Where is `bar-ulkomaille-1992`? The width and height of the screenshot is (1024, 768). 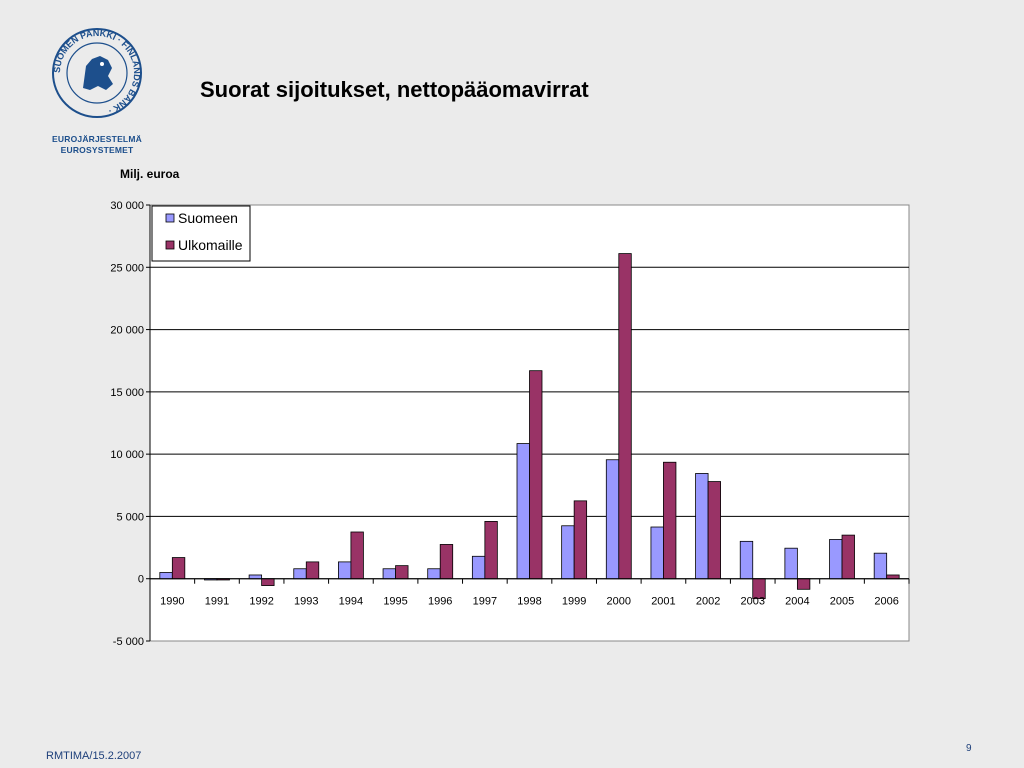
bar-ulkomaille-1992 is located at coordinates (268, 582).